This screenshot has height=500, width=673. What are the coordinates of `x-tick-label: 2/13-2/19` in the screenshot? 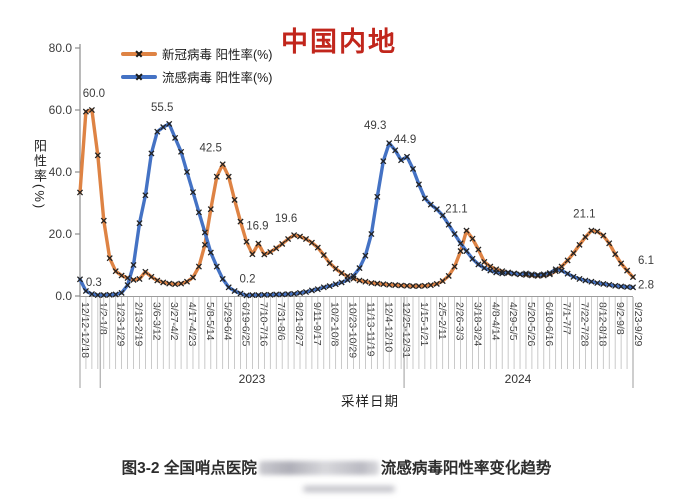 It's located at (139, 324).